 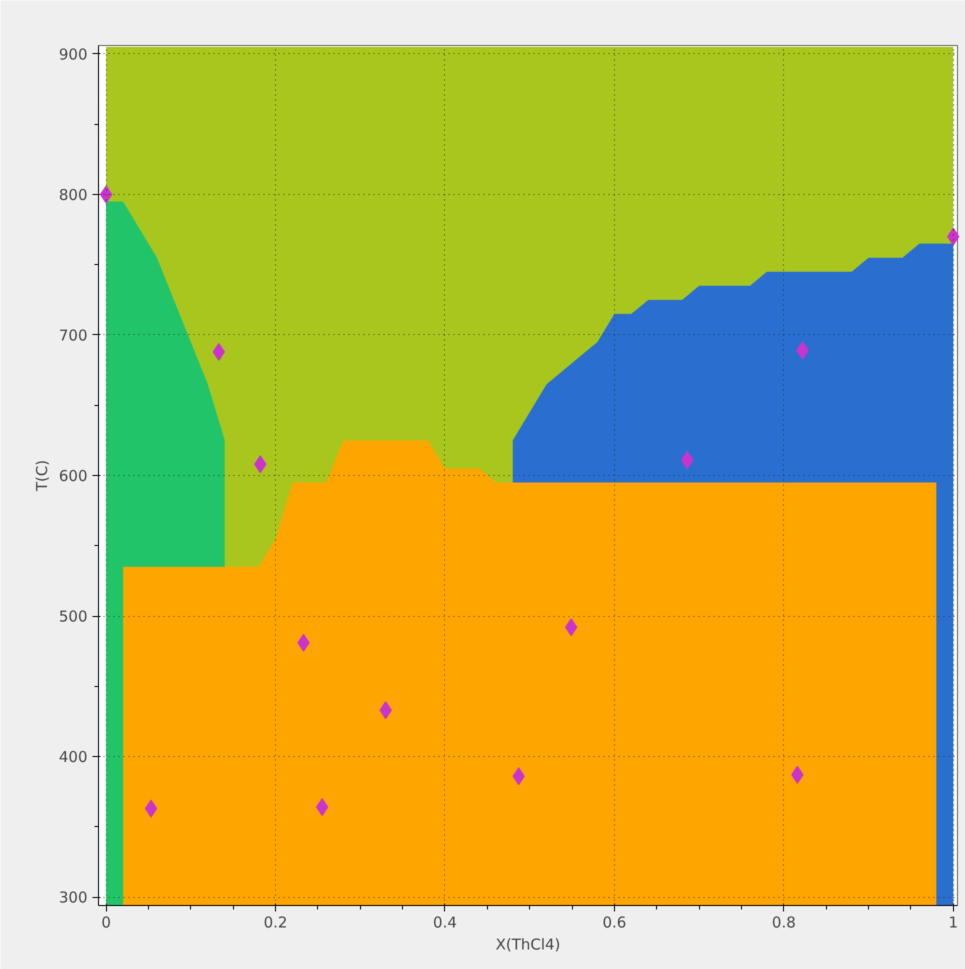 I want to click on y-axis-title: T(C), so click(x=41, y=476).